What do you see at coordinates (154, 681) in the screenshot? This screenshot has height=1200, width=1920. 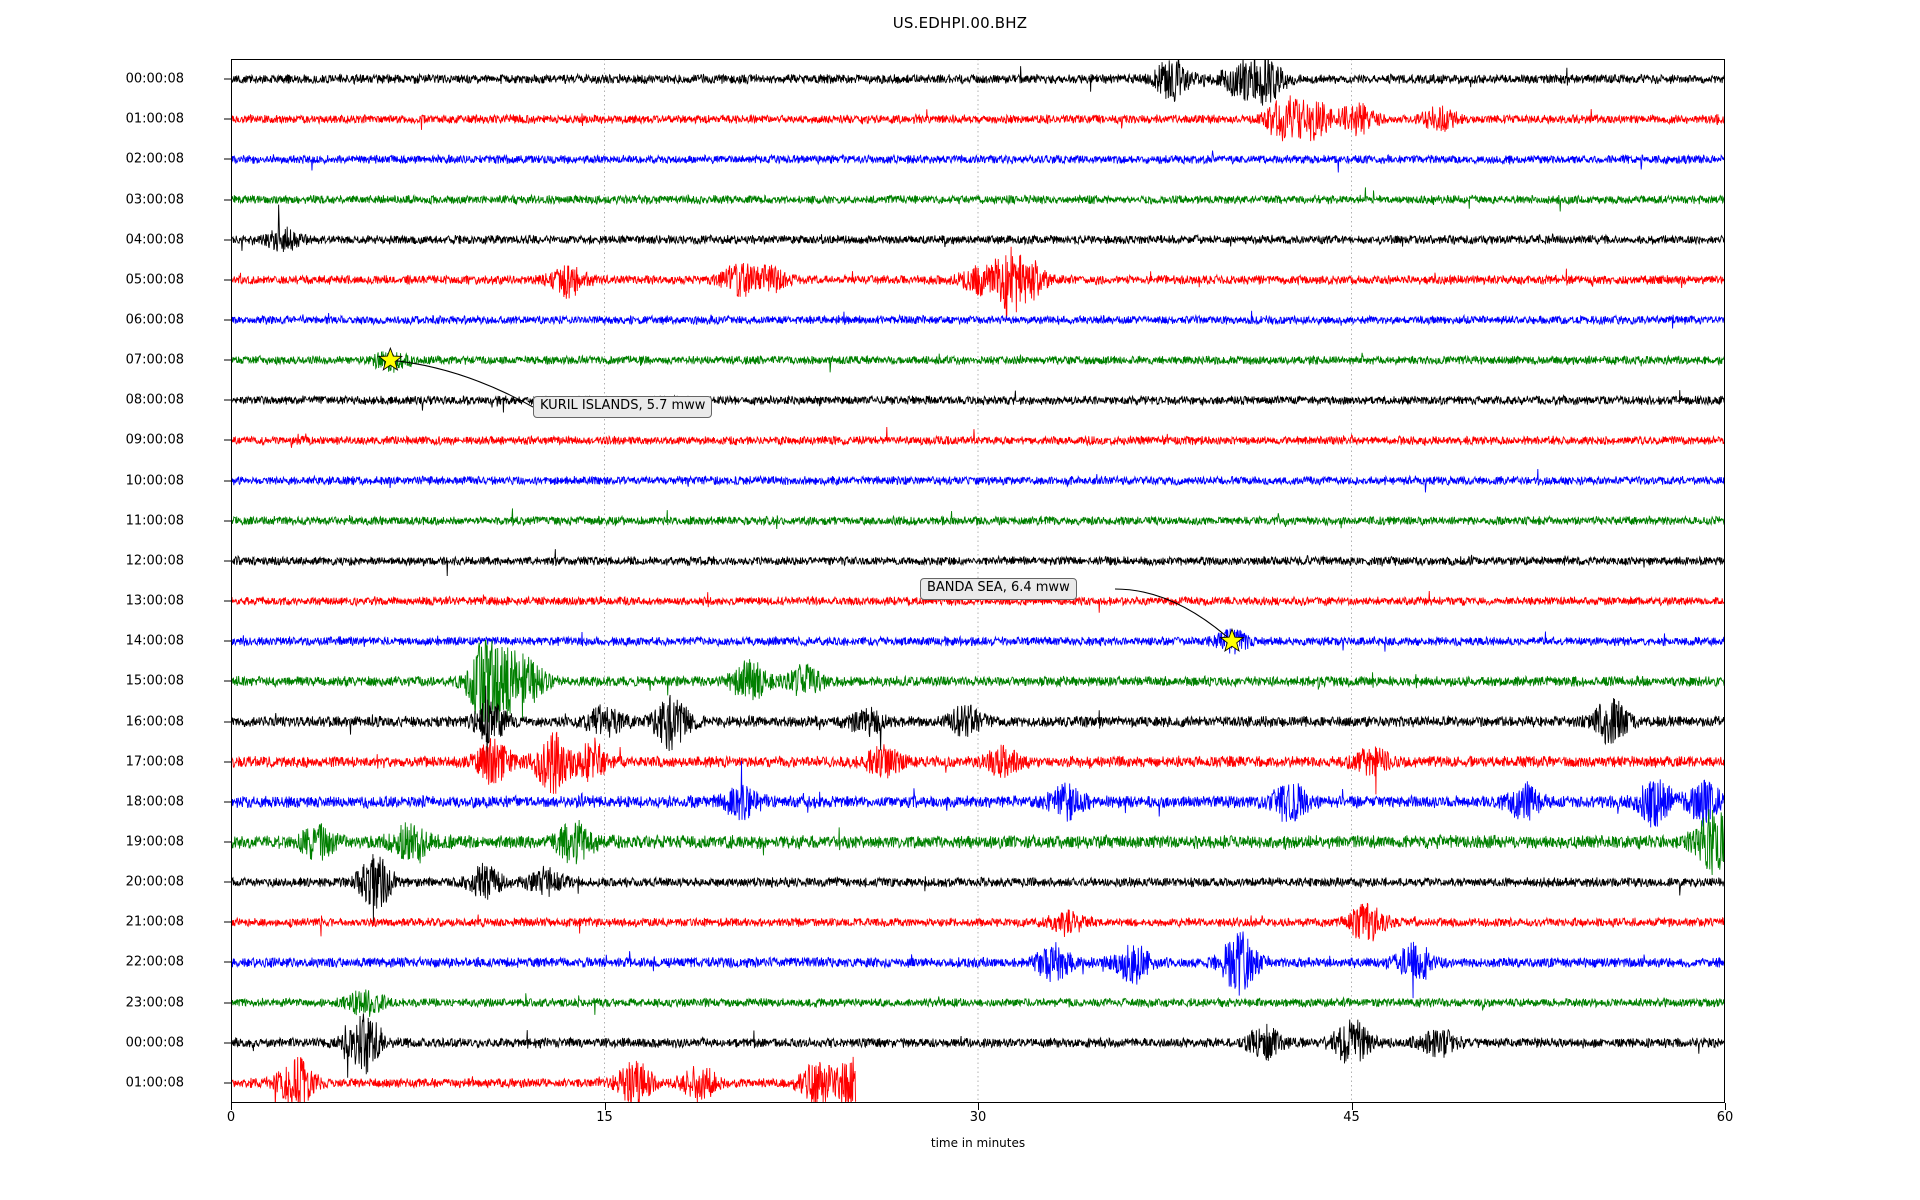 I see `y-axis-tick-label: 15:00:08` at bounding box center [154, 681].